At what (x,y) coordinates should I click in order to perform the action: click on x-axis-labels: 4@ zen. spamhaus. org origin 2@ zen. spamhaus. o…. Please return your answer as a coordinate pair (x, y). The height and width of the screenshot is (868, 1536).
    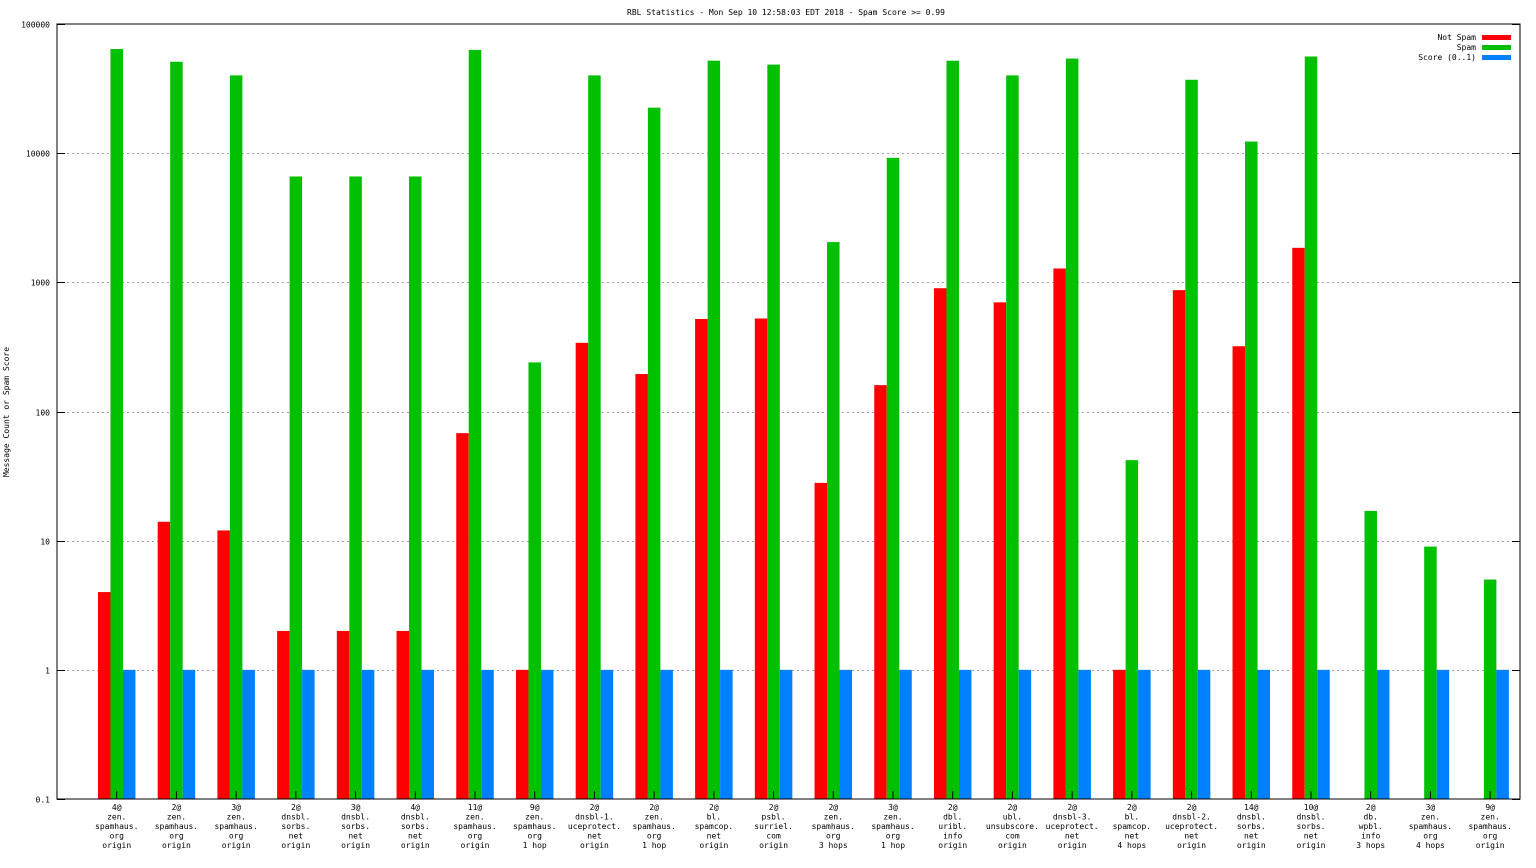
    Looking at the image, I should click on (803, 820).